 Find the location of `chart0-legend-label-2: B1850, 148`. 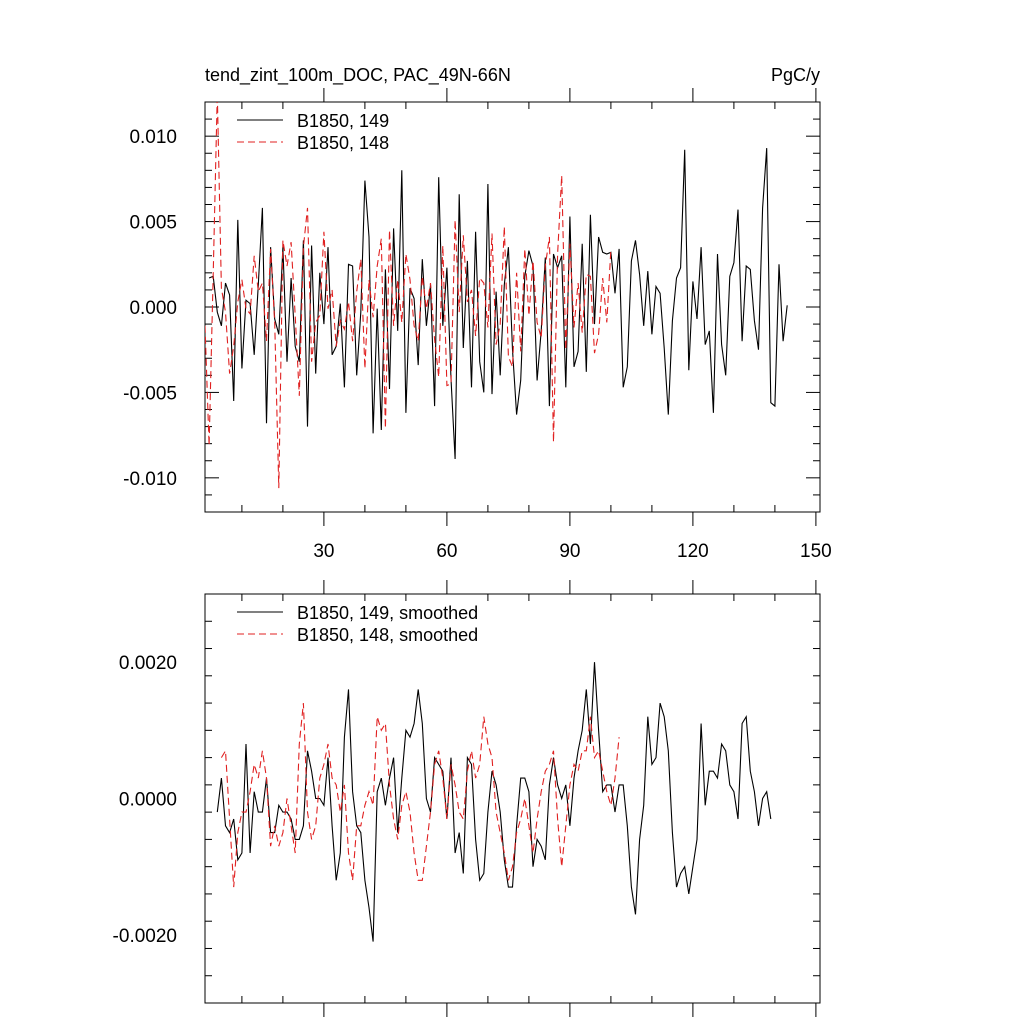

chart0-legend-label-2: B1850, 148 is located at coordinates (343, 143).